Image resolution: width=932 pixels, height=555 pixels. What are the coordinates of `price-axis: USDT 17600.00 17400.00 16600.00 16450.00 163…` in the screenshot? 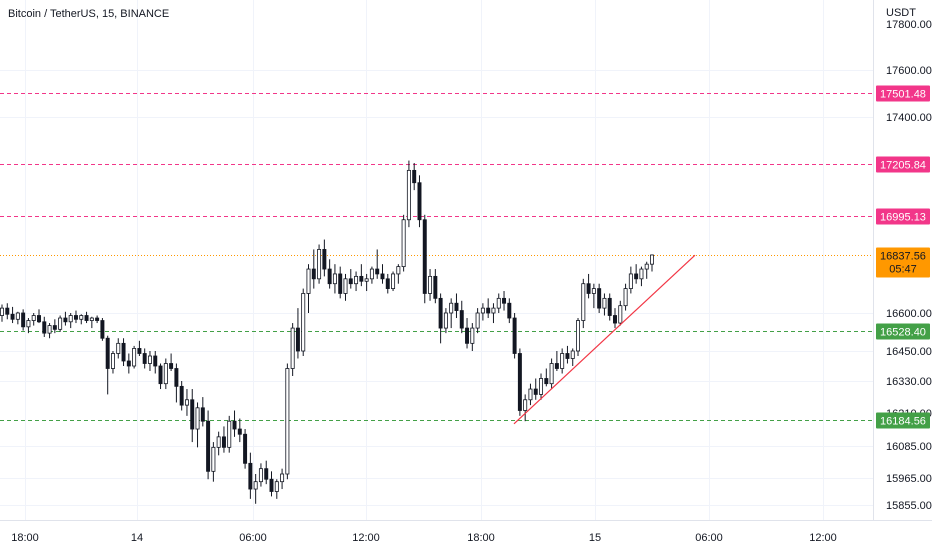 It's located at (909, 259).